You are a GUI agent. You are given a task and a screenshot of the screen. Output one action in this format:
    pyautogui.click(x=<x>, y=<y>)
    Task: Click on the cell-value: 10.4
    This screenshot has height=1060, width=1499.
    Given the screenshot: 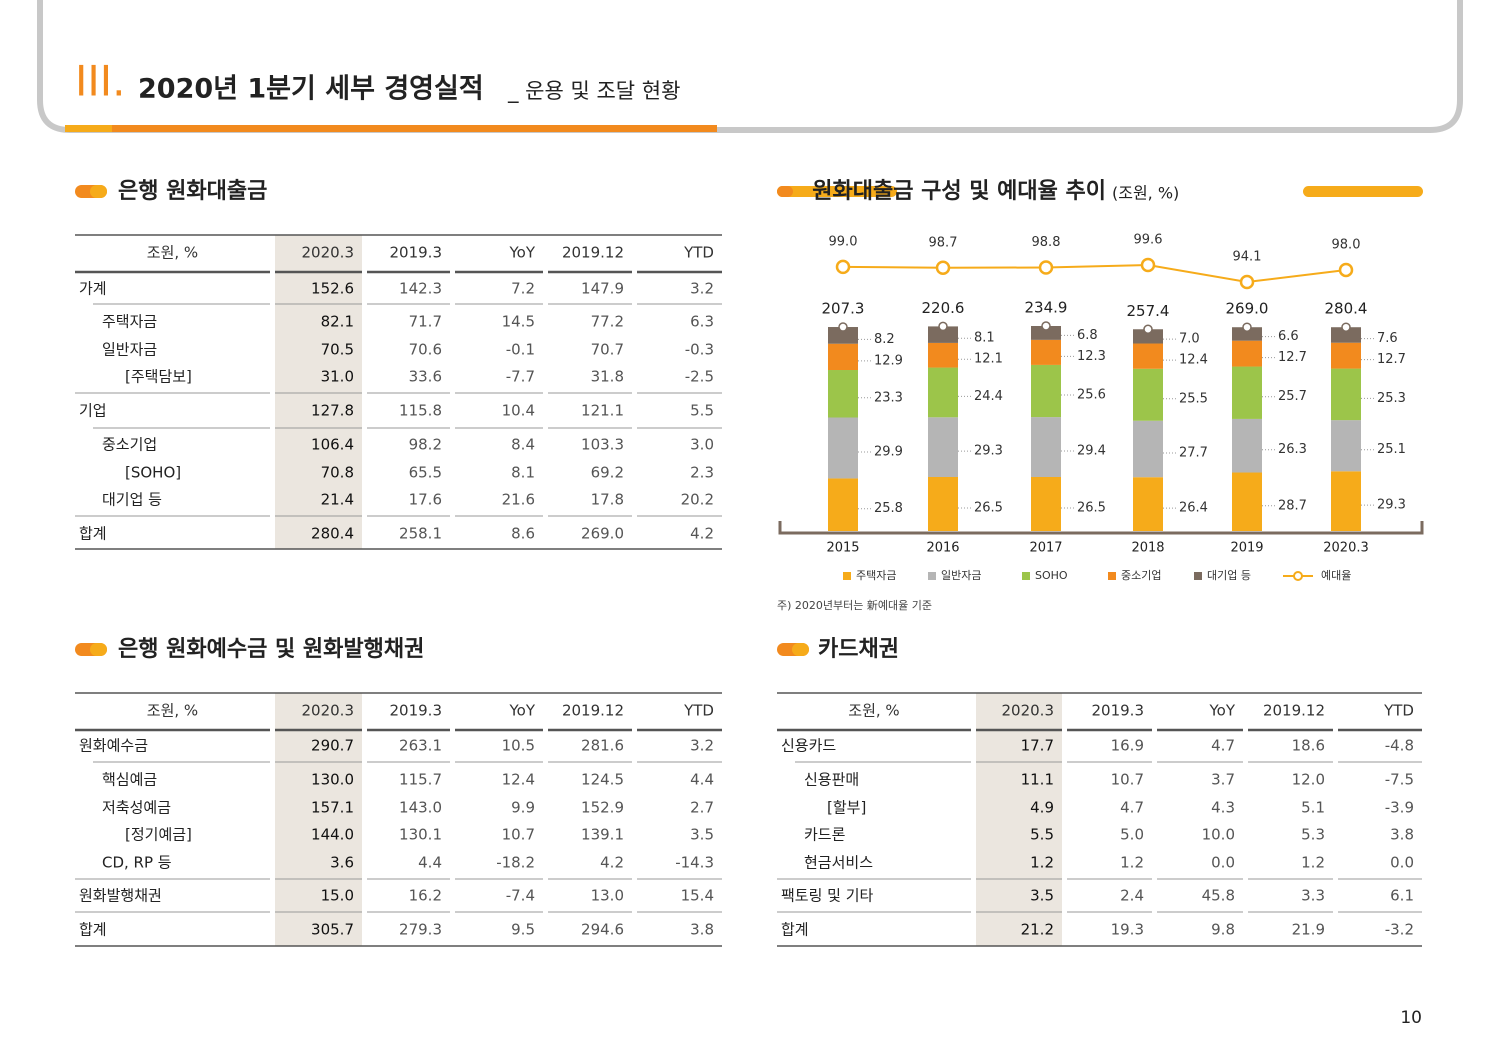 What is the action you would take?
    pyautogui.click(x=518, y=411)
    